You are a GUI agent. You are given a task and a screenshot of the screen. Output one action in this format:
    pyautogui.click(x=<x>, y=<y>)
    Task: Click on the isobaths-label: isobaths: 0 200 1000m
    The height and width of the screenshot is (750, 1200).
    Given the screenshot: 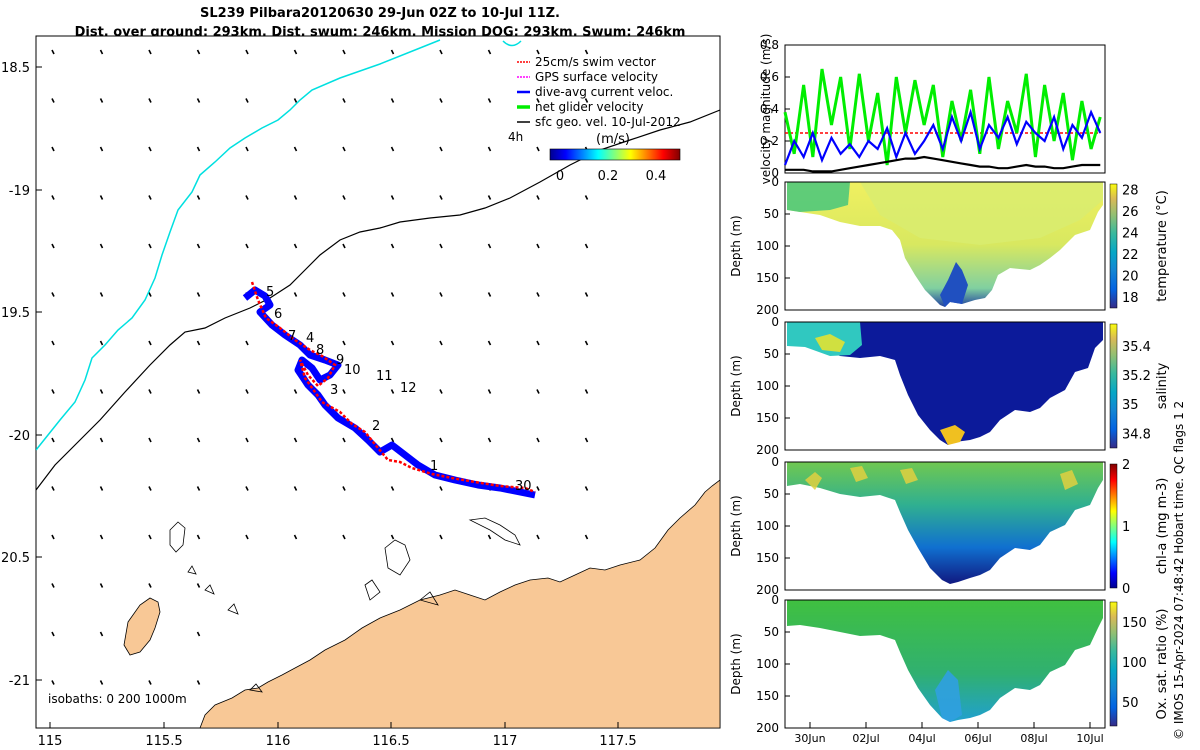 What is the action you would take?
    pyautogui.click(x=117, y=699)
    